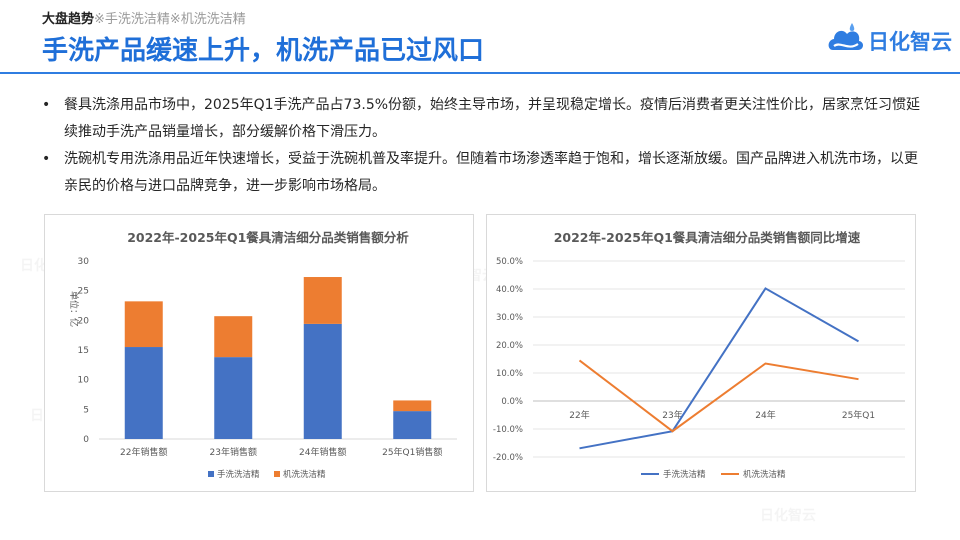 The width and height of the screenshot is (960, 540). Describe the element at coordinates (233, 452) in the screenshot. I see `x-tick-label: 23年销售额` at that location.